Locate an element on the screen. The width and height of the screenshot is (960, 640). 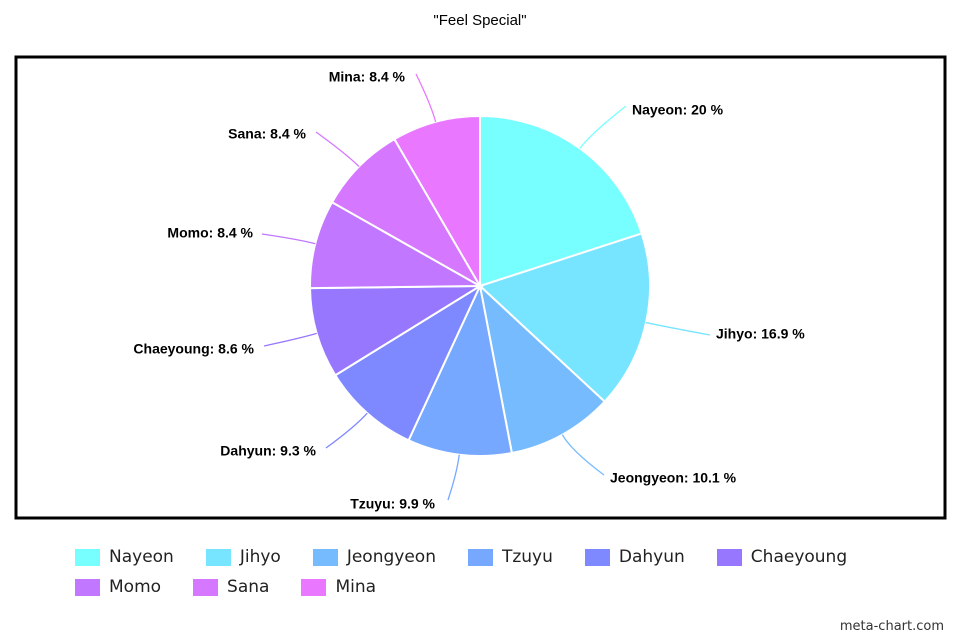
connector-line-sana is located at coordinates (337, 149).